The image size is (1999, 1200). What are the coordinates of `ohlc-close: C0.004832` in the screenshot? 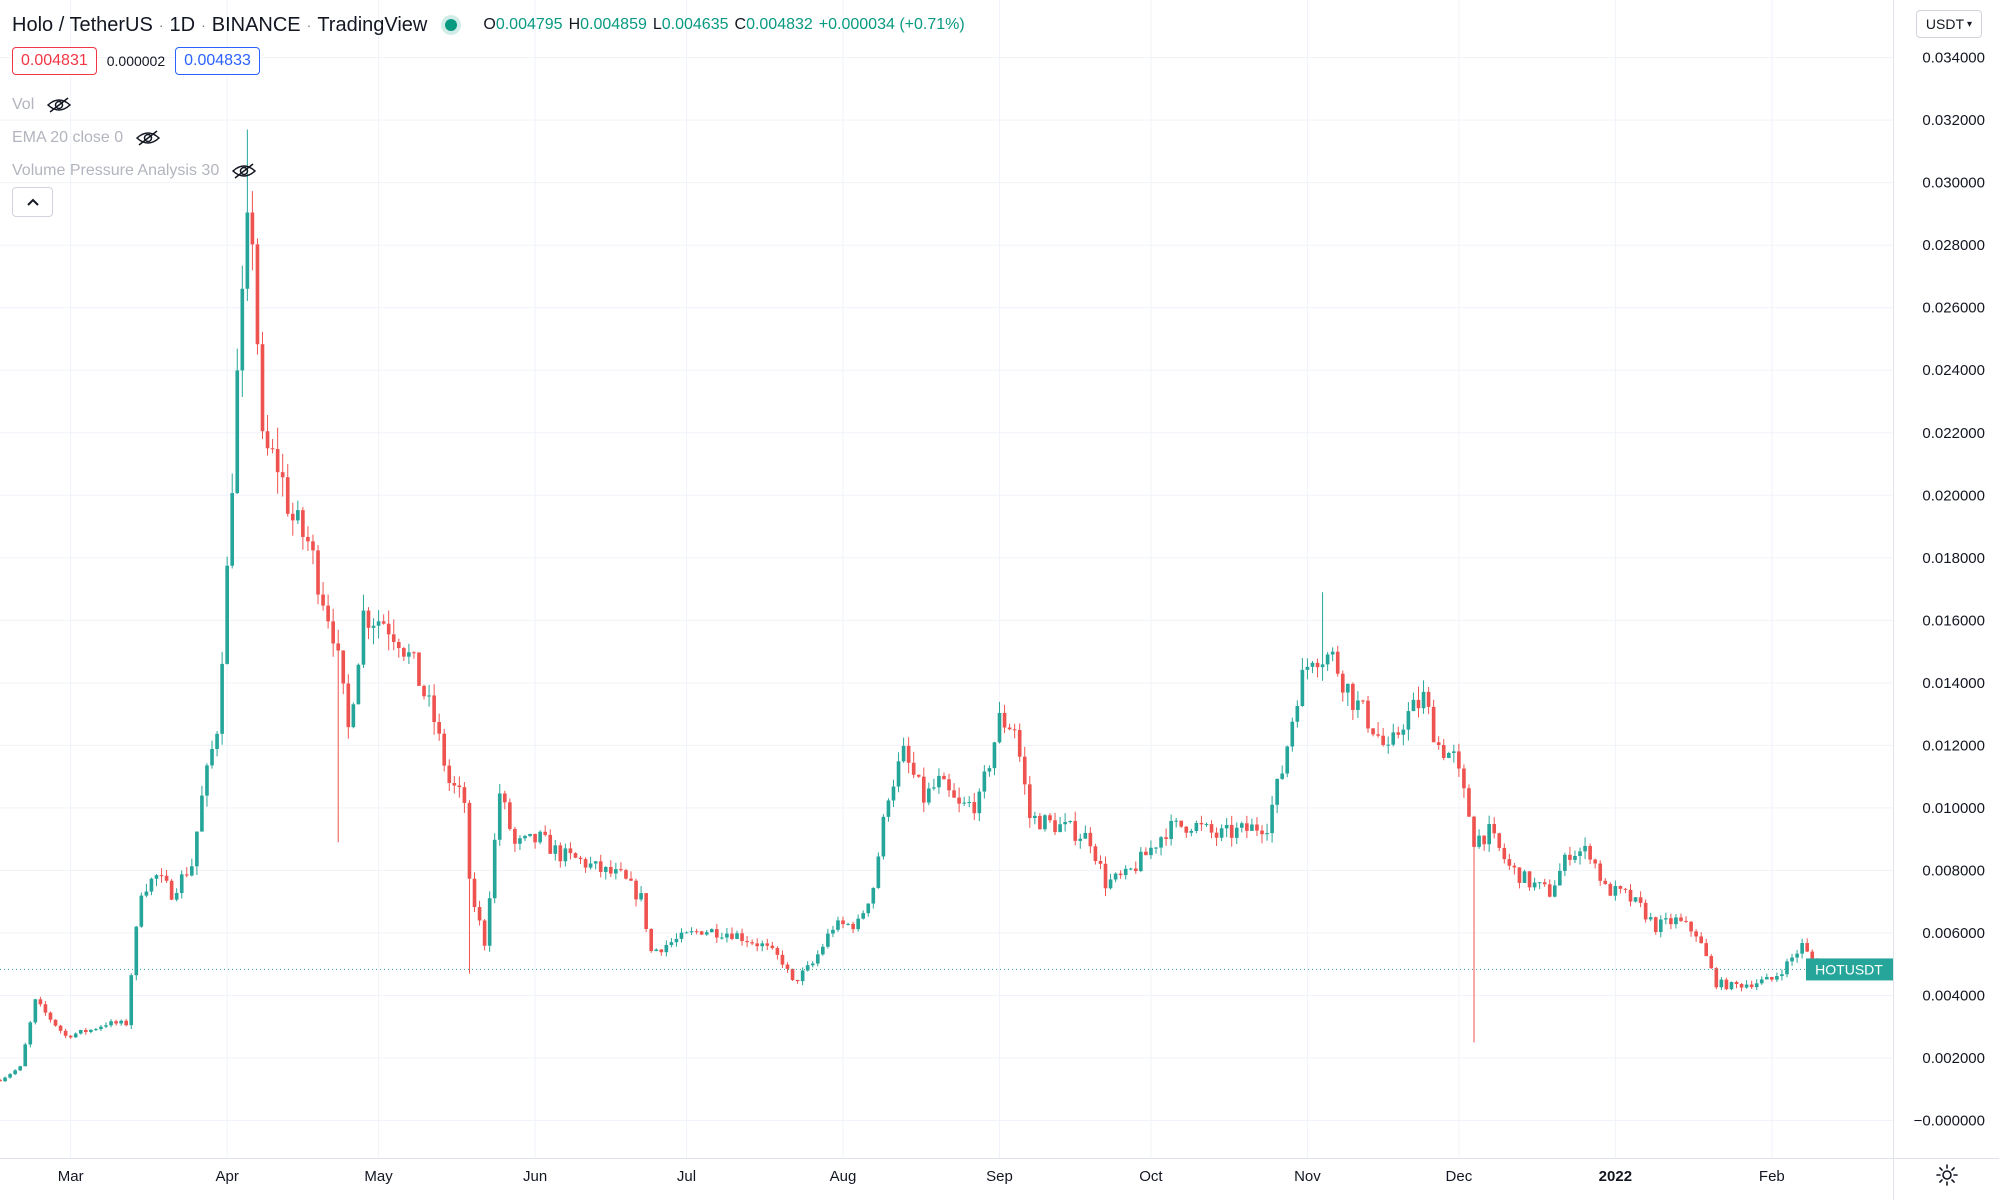 It's located at (773, 24).